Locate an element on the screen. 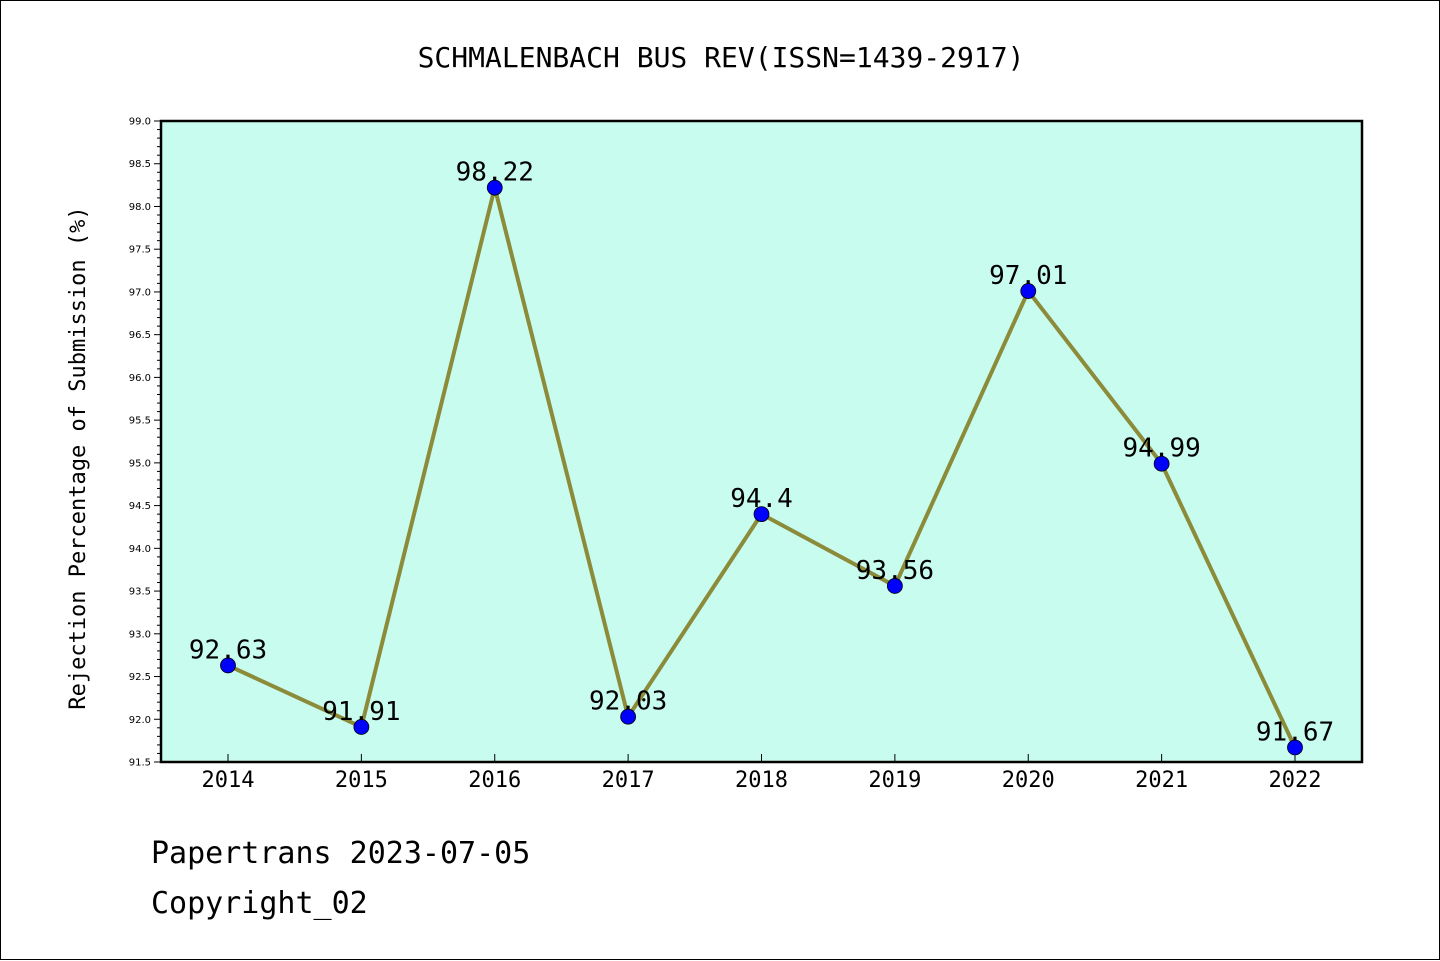  x-tick-label: 2018 is located at coordinates (761, 780).